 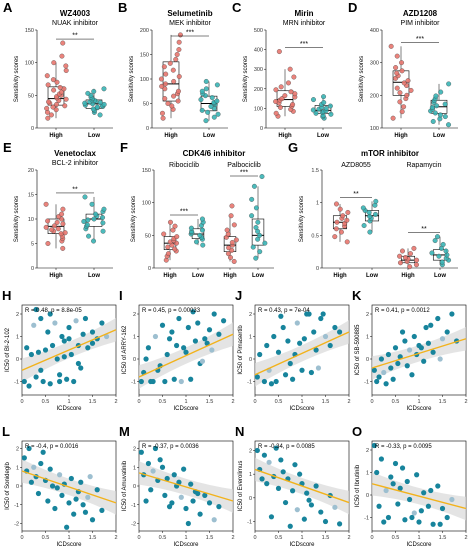 What do you see at coordinates (75, 153) in the screenshot?
I see `panel-title: Venetoclax` at bounding box center [75, 153].